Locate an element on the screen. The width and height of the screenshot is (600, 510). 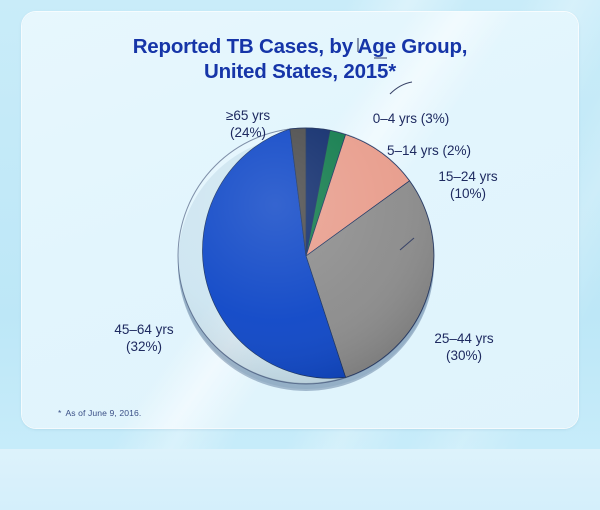
pie-label-0-4-yrs: 0–4 yrs (3%) is located at coordinates (411, 119).